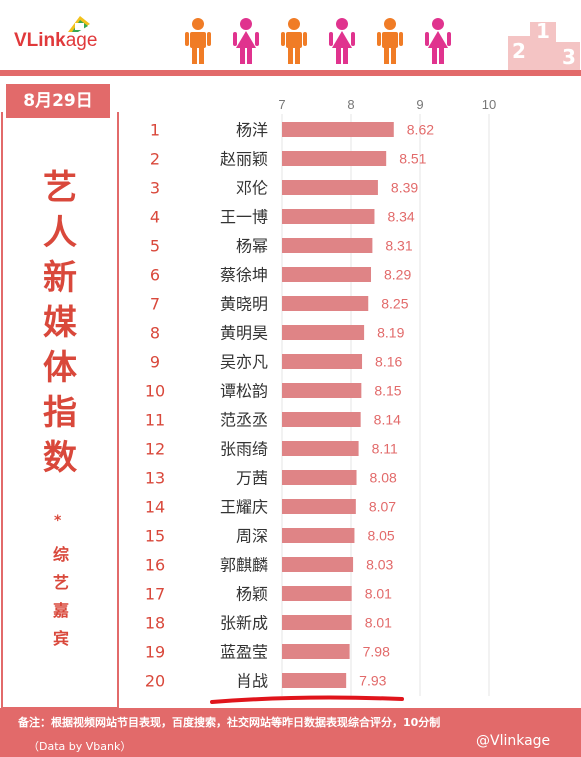 Image resolution: width=581 pixels, height=757 pixels. Describe the element at coordinates (404, 188) in the screenshot. I see `value-label: 8.39` at that location.